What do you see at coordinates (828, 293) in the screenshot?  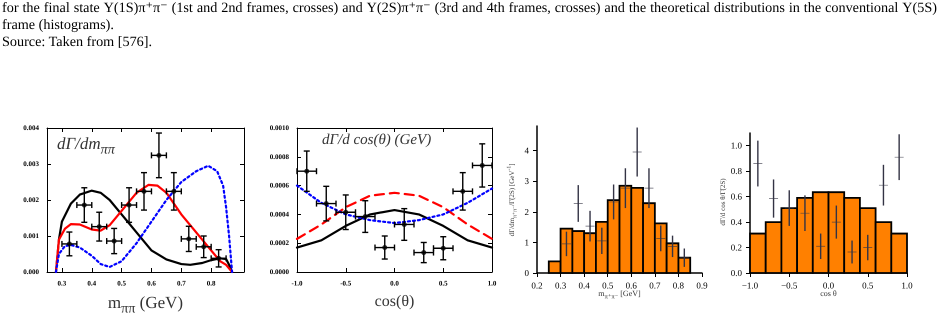 I see `x-axis-title: cos θ` at bounding box center [828, 293].